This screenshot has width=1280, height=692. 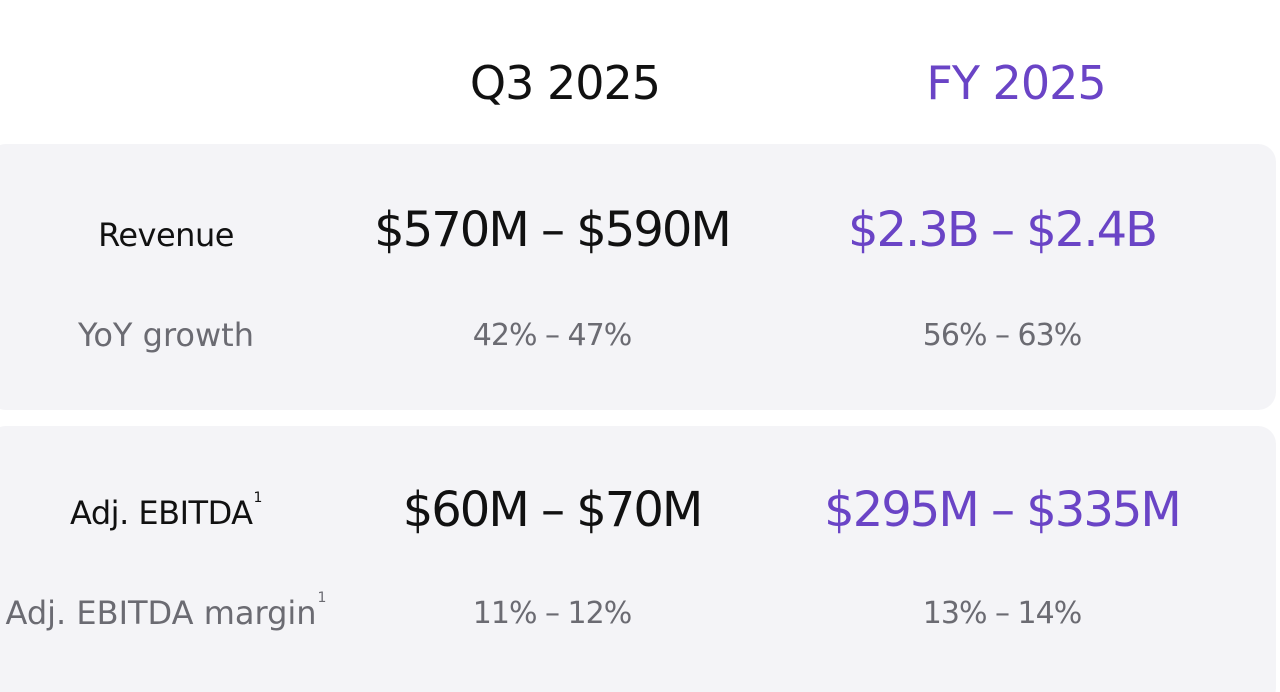 I want to click on row-sublabel-yoy-growth: YoY growth, so click(x=166, y=335).